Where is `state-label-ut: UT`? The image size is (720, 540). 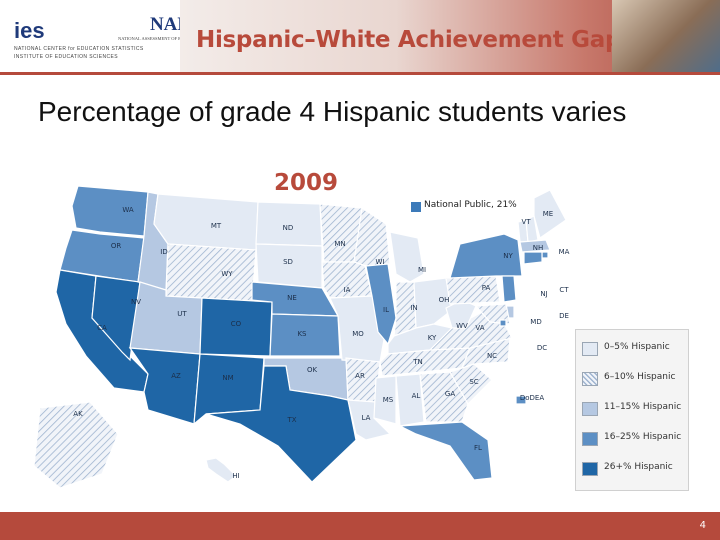 state-label-ut: UT is located at coordinates (182, 314).